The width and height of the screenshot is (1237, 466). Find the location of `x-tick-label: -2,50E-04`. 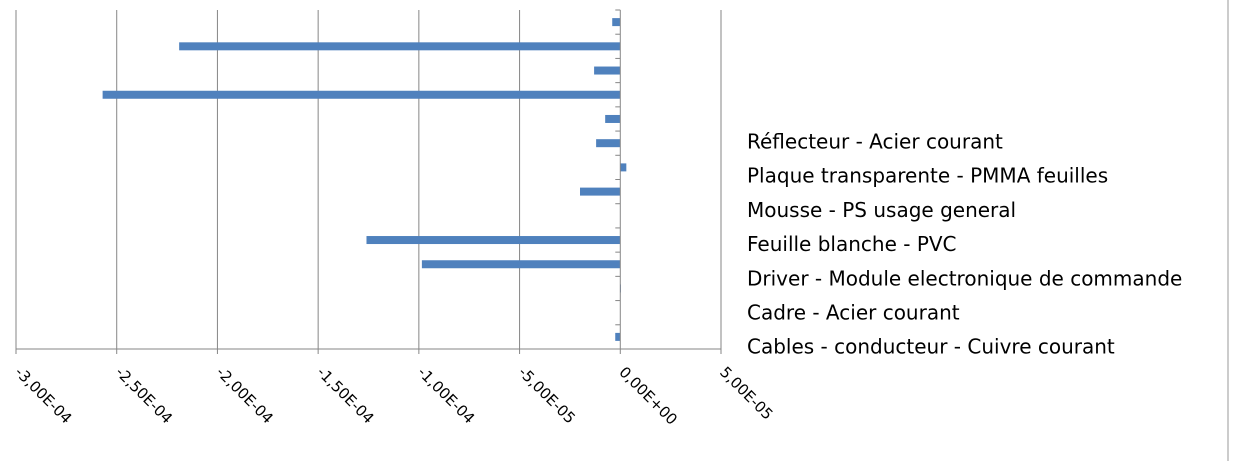

x-tick-label: -2,50E-04 is located at coordinates (144, 395).